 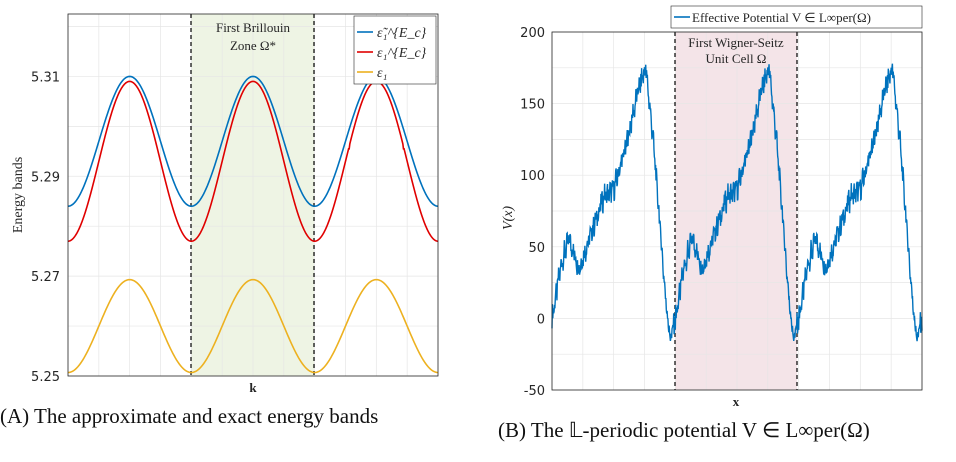 I want to click on panel-b-yticks: -50 0 50 100 150 200, so click(x=532, y=212).